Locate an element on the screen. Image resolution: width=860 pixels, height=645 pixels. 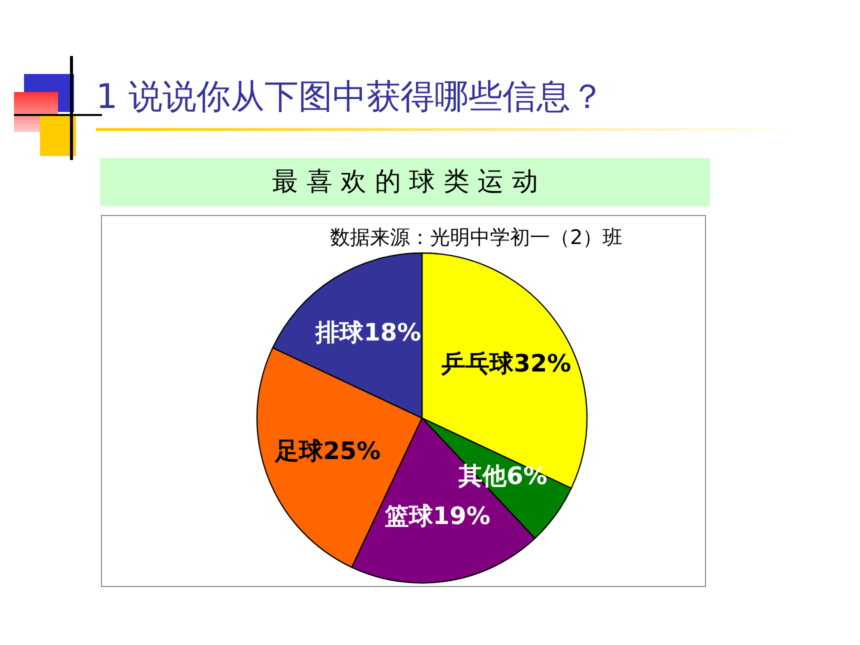
slice-label: 乒乓球32% is located at coordinates (506, 363).